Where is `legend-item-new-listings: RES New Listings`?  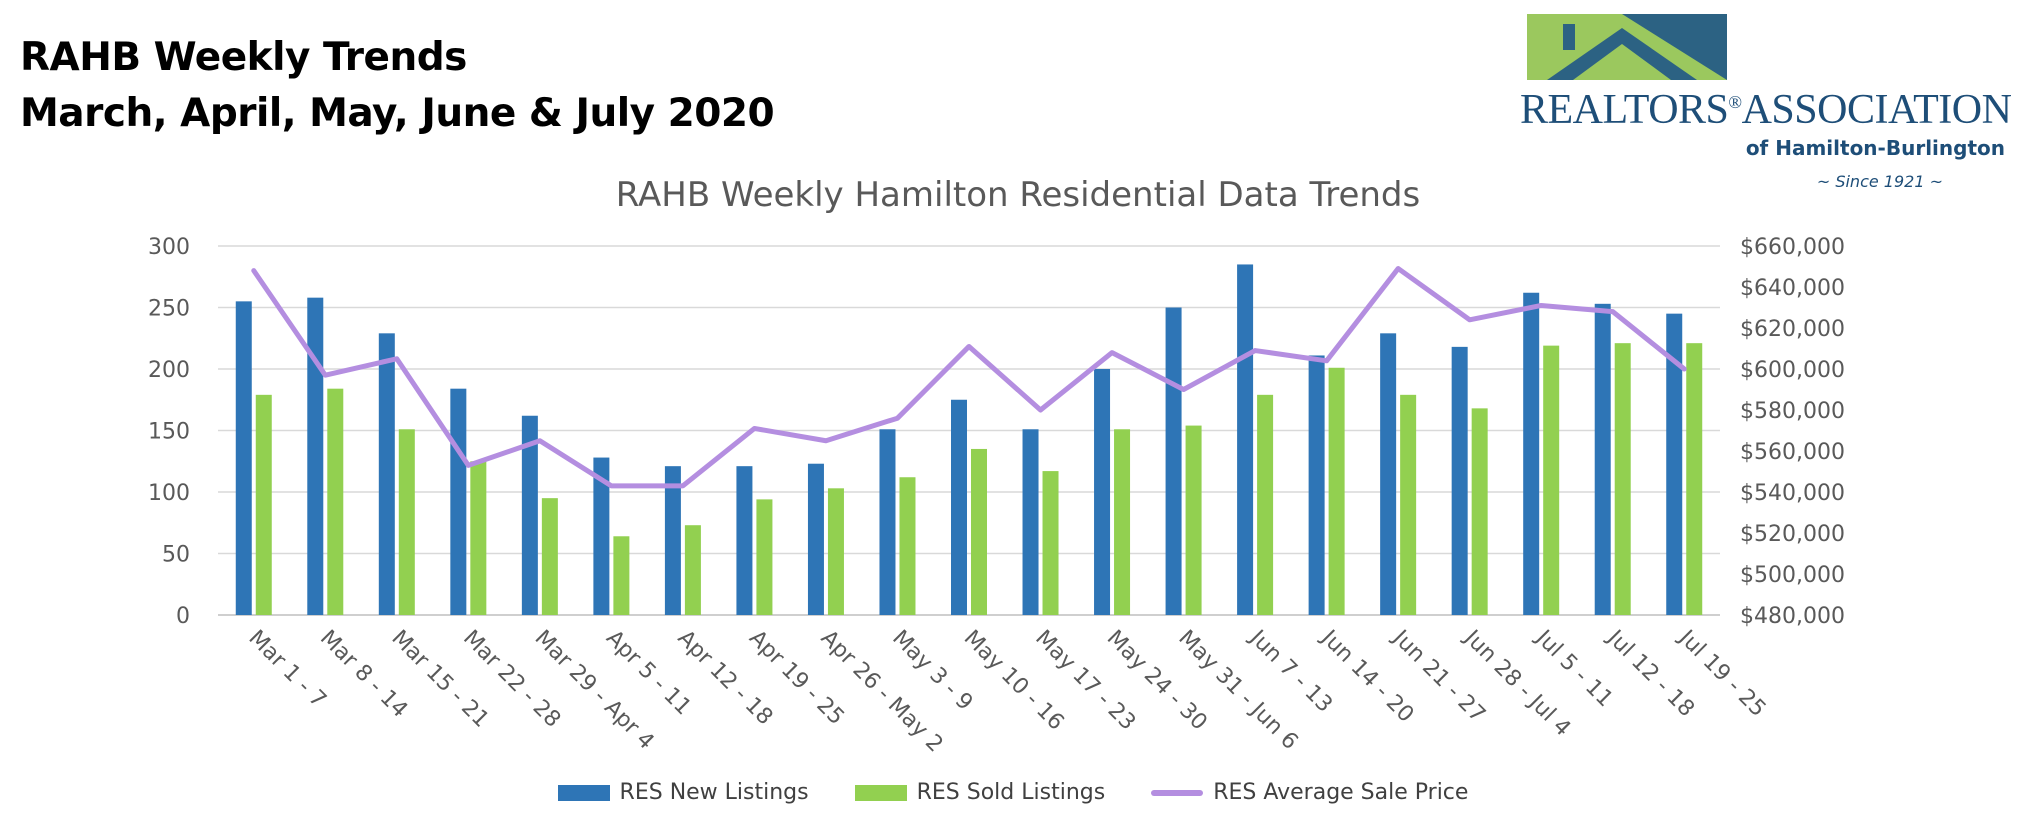 legend-item-new-listings: RES New Listings is located at coordinates (683, 792).